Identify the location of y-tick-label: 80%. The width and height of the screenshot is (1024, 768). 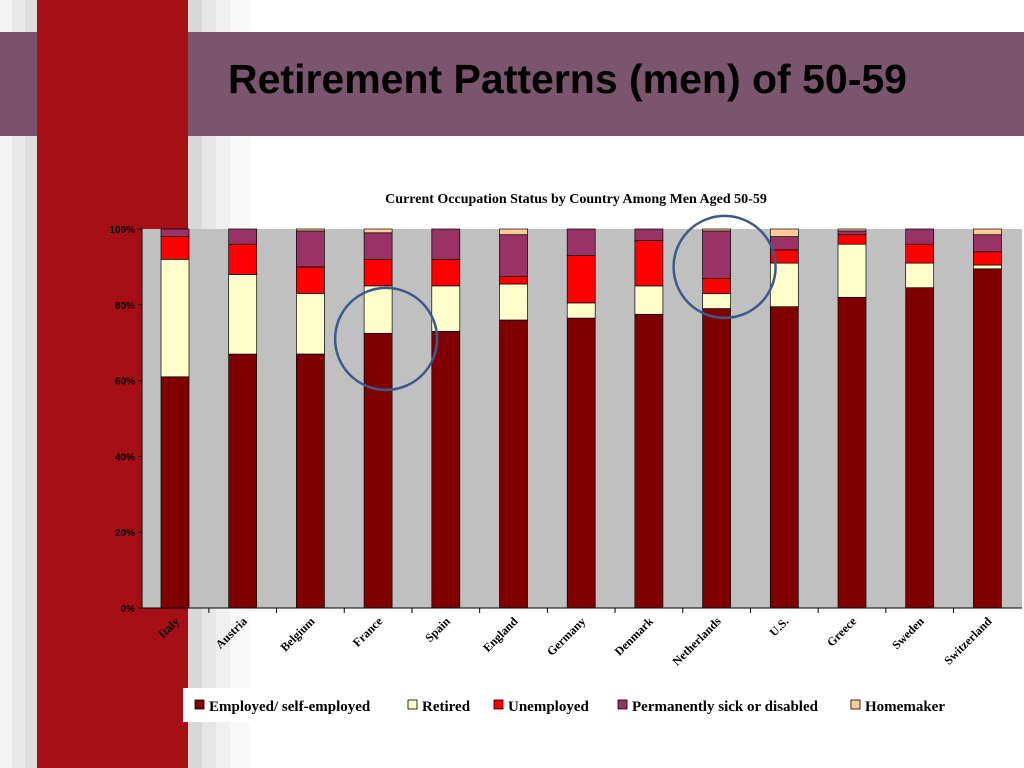
(125, 306).